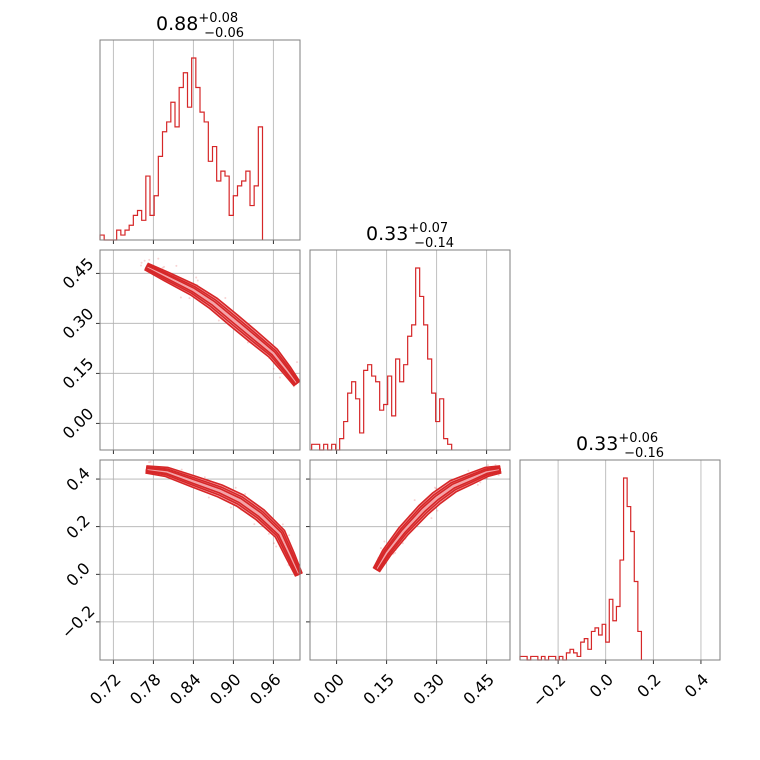 Image resolution: width=760 pixels, height=760 pixels. I want to click on title-minus: −0.14, so click(434, 243).